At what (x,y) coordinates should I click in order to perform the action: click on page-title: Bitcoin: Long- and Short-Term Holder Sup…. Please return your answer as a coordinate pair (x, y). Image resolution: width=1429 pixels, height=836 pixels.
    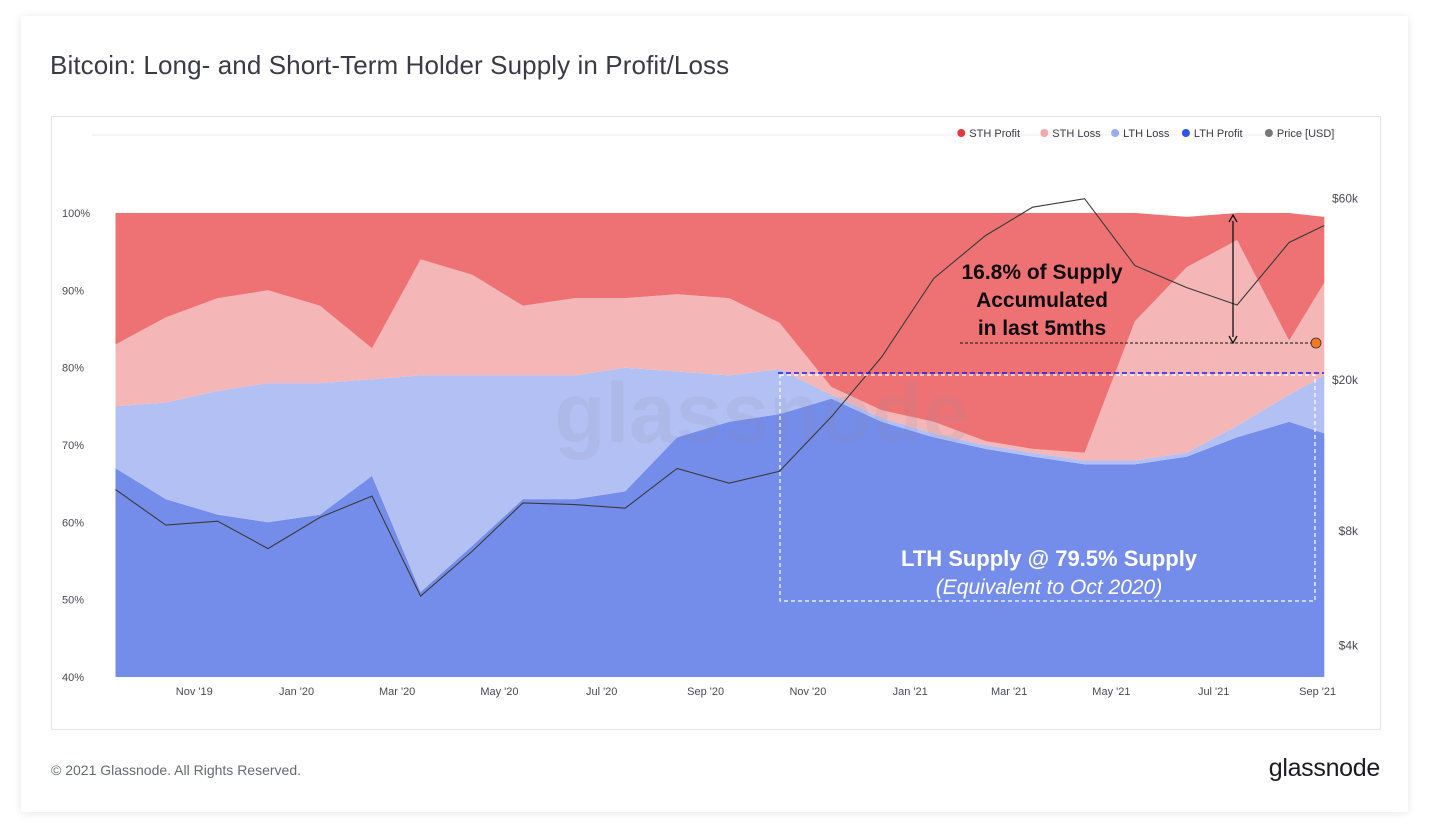
    Looking at the image, I should click on (390, 65).